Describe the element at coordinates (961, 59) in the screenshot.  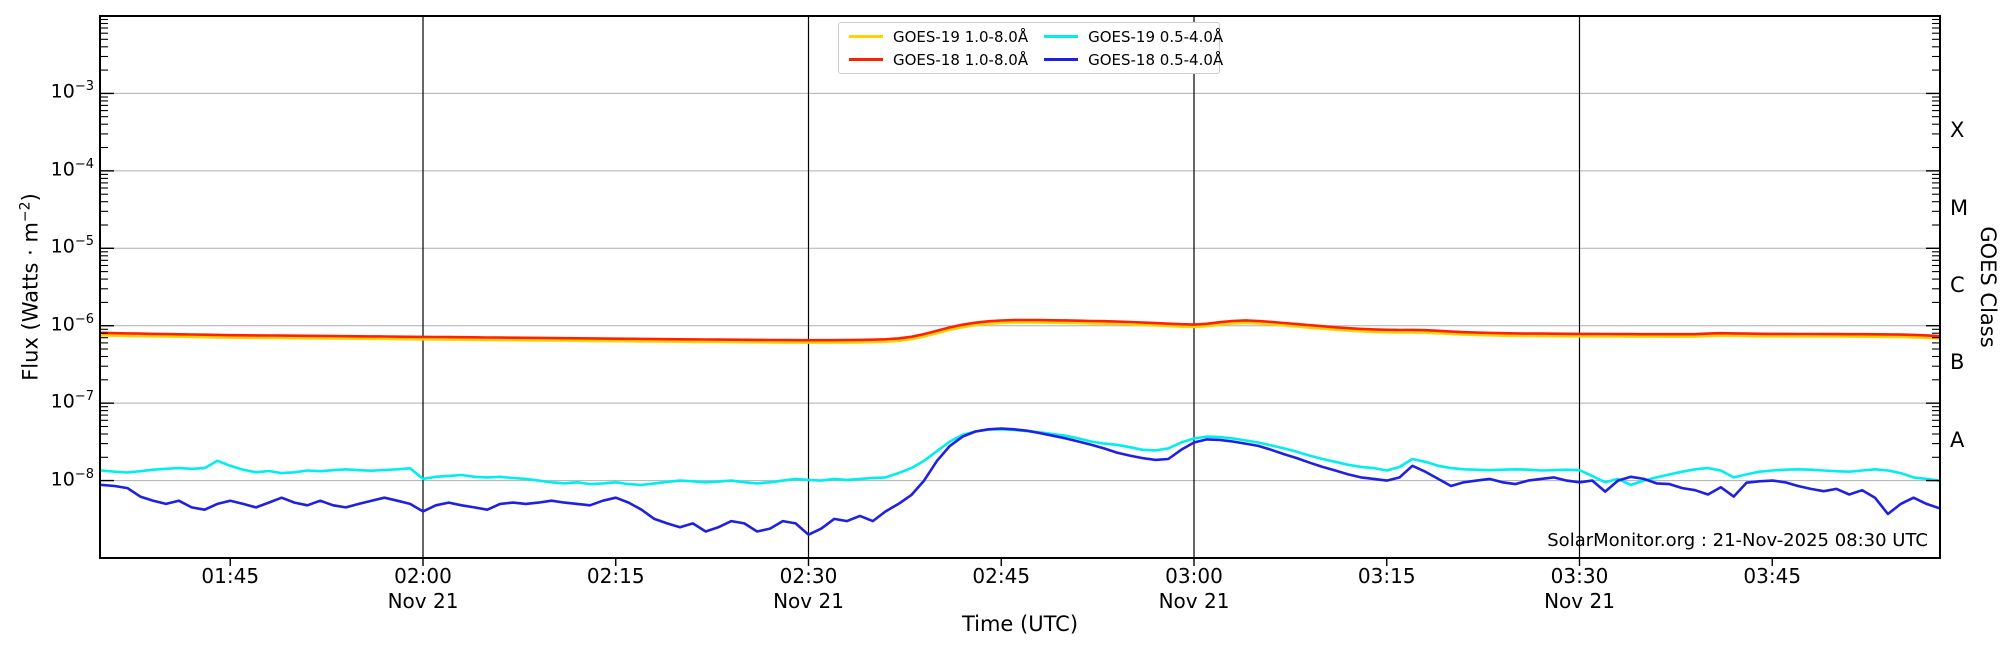
I see `legend-label: GOES-18 1.0-8.0Å` at that location.